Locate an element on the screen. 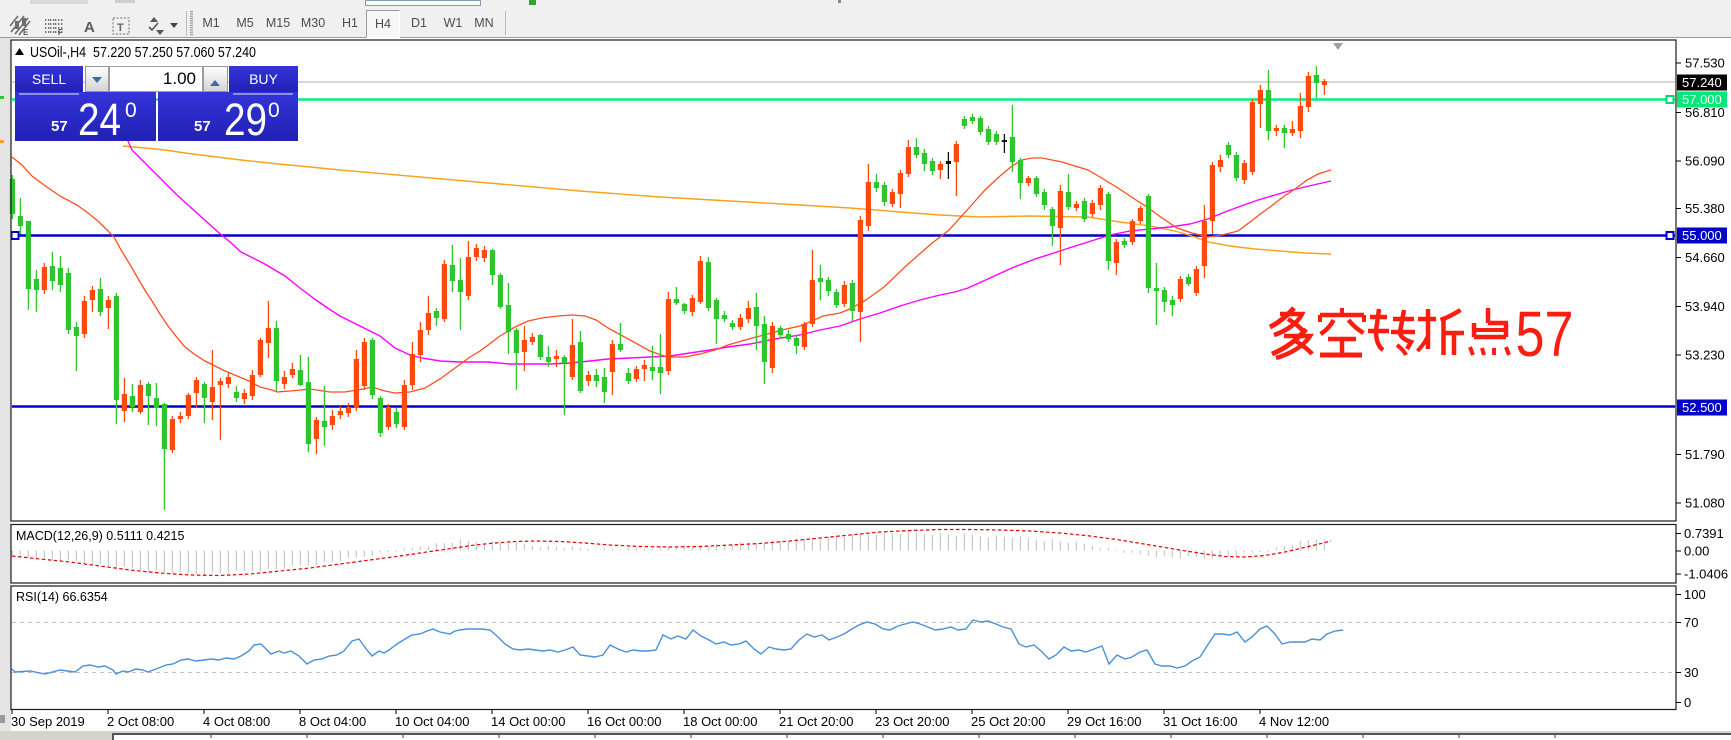 This screenshot has width=1731, height=740. svg-text: 56.090 is located at coordinates (1705, 161).